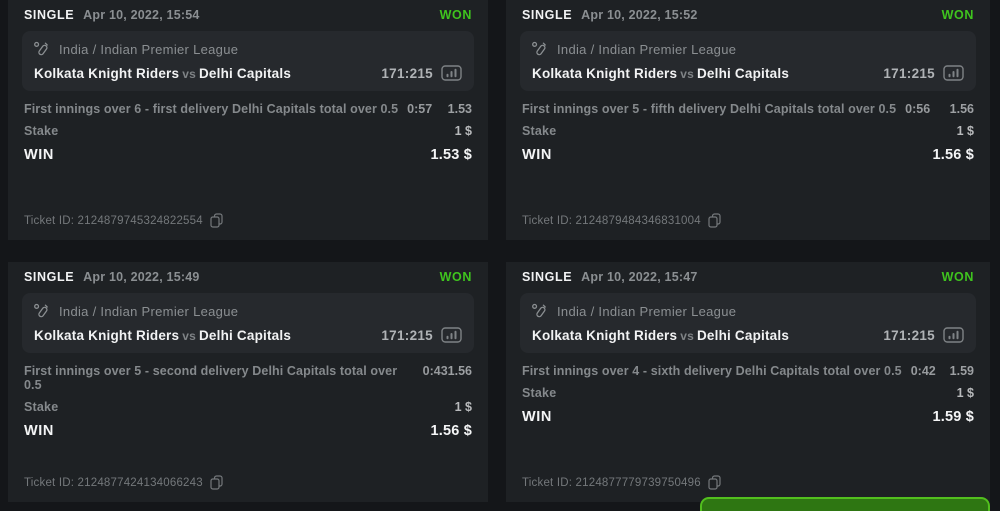 Image resolution: width=1000 pixels, height=511 pixels. I want to click on notification-bar-peek, so click(845, 504).